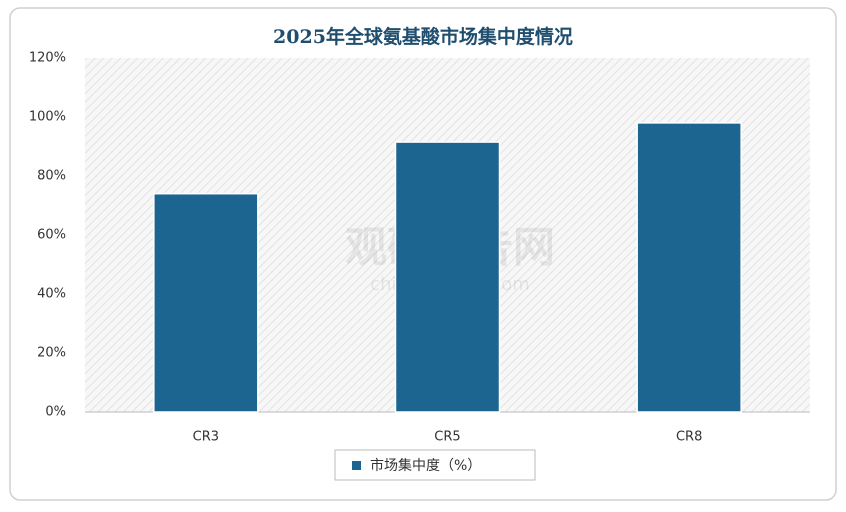  What do you see at coordinates (356, 465) in the screenshot?
I see `legend-swatch` at bounding box center [356, 465].